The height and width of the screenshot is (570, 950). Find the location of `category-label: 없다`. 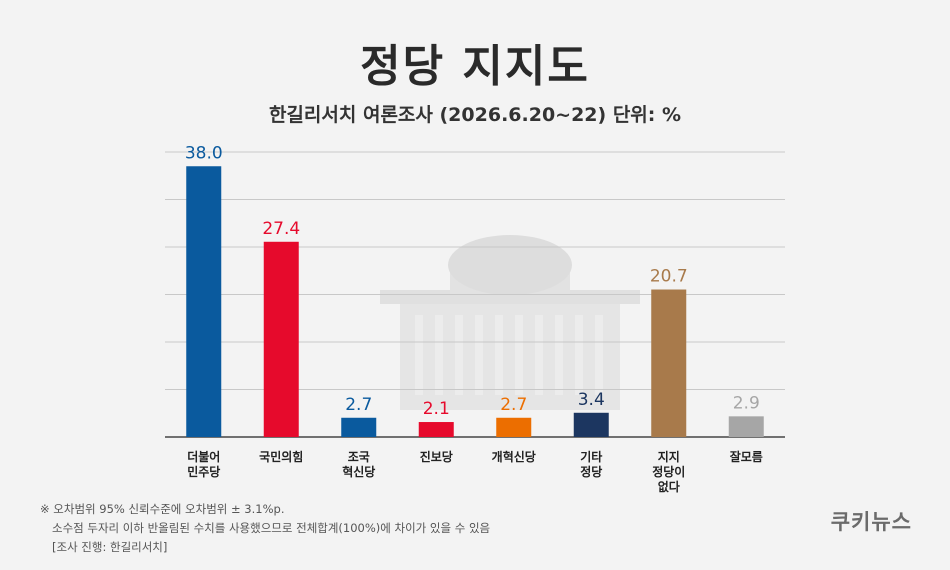

category-label: 없다 is located at coordinates (669, 486).